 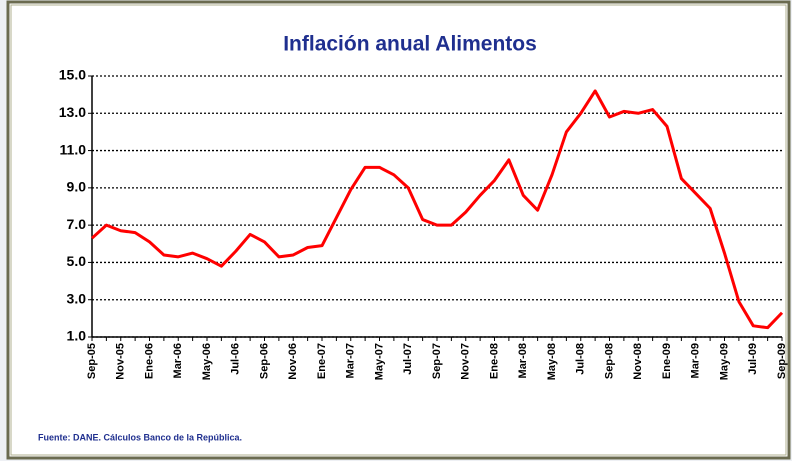 What do you see at coordinates (609, 361) in the screenshot?
I see `x-tick-label: Sep-08` at bounding box center [609, 361].